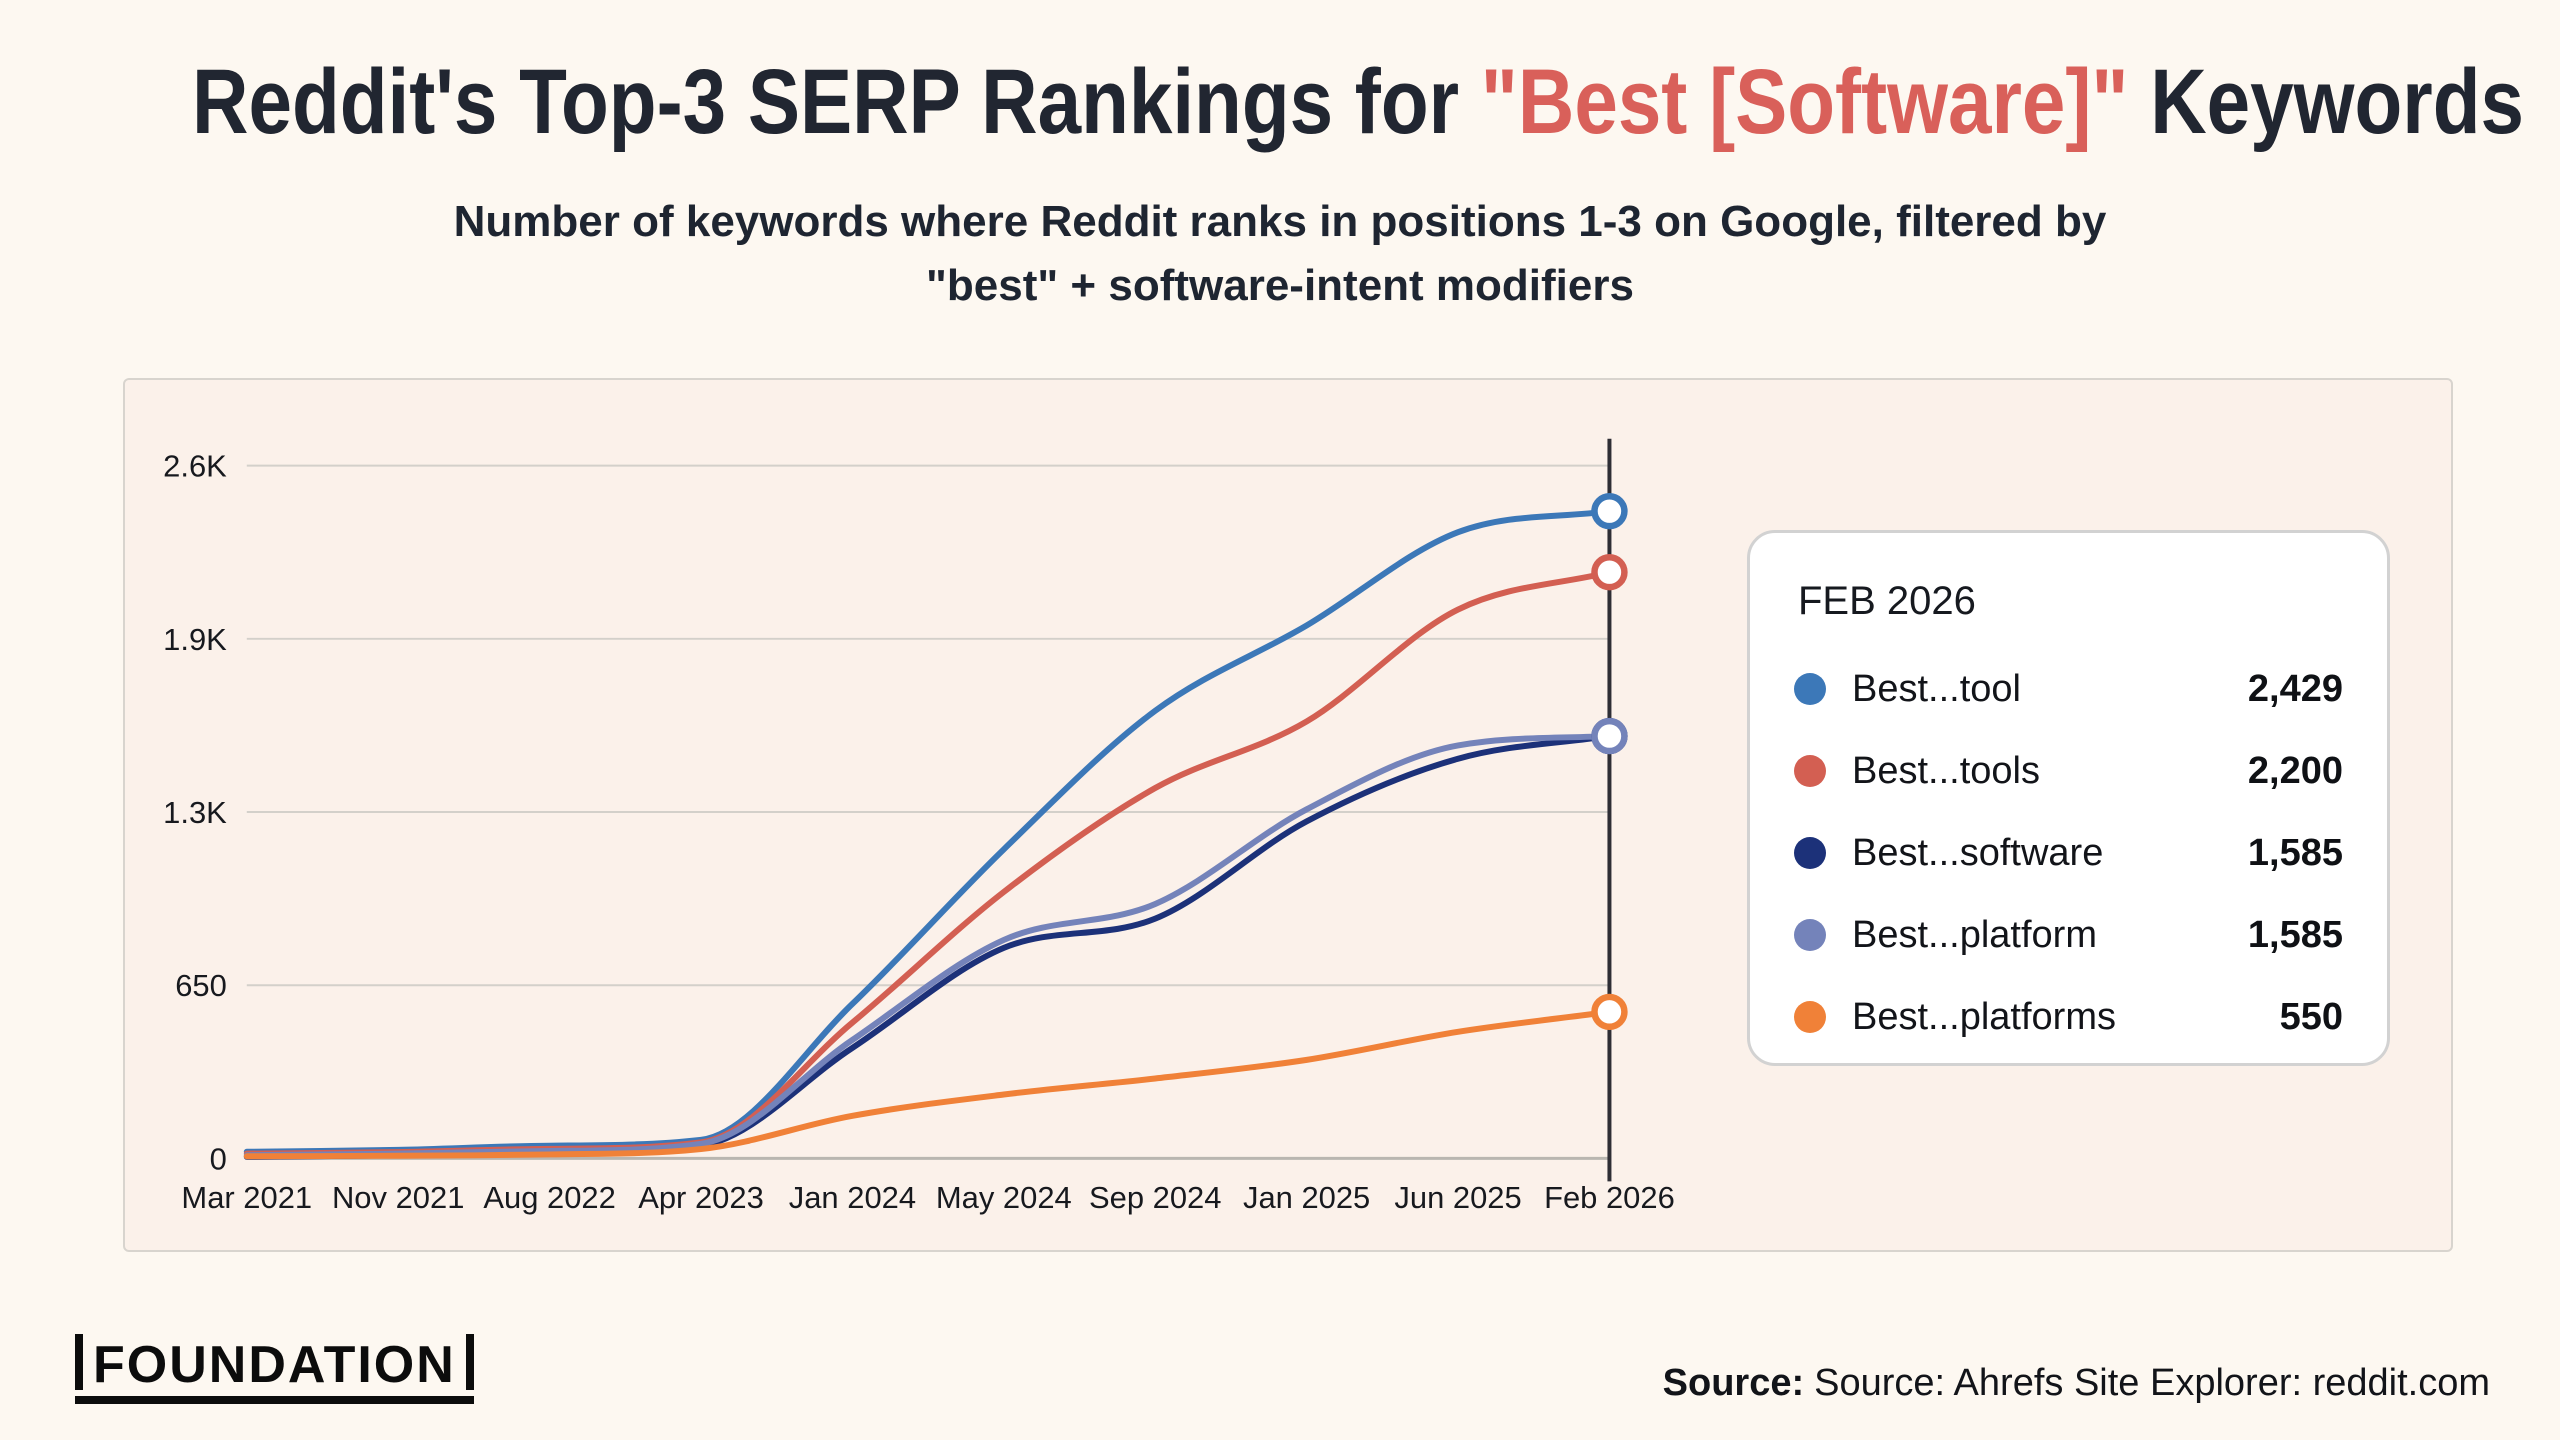  I want to click on source-label: Source:, so click(1733, 1383).